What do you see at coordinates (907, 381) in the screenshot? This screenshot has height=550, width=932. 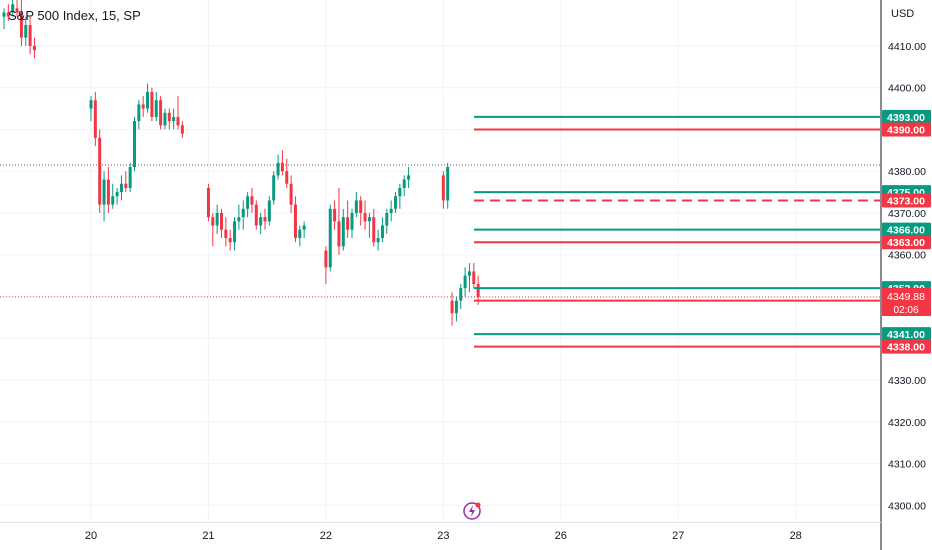 I see `y-tick-label: 4330.00` at bounding box center [907, 381].